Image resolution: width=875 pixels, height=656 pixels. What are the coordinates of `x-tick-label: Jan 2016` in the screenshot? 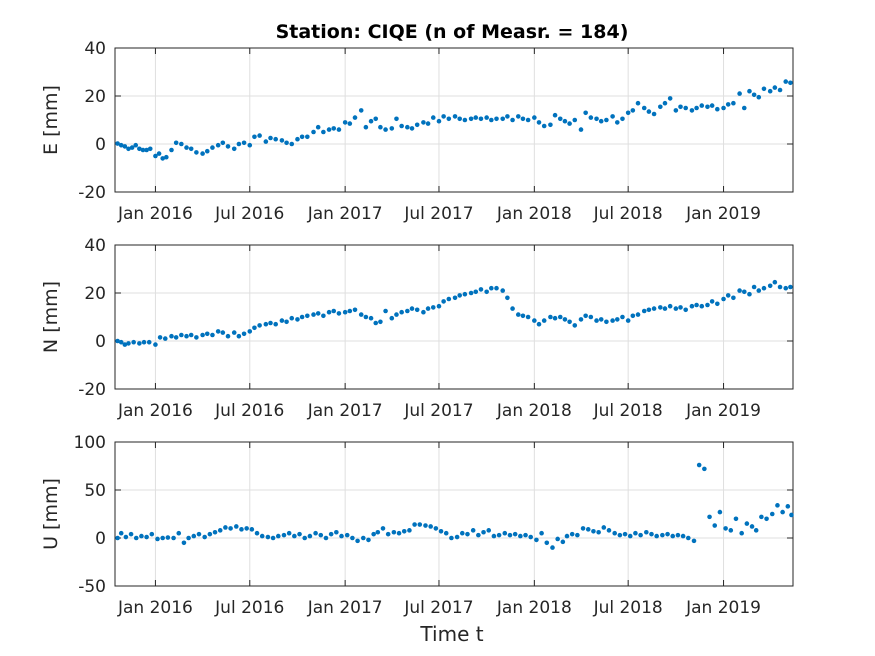 It's located at (155, 411).